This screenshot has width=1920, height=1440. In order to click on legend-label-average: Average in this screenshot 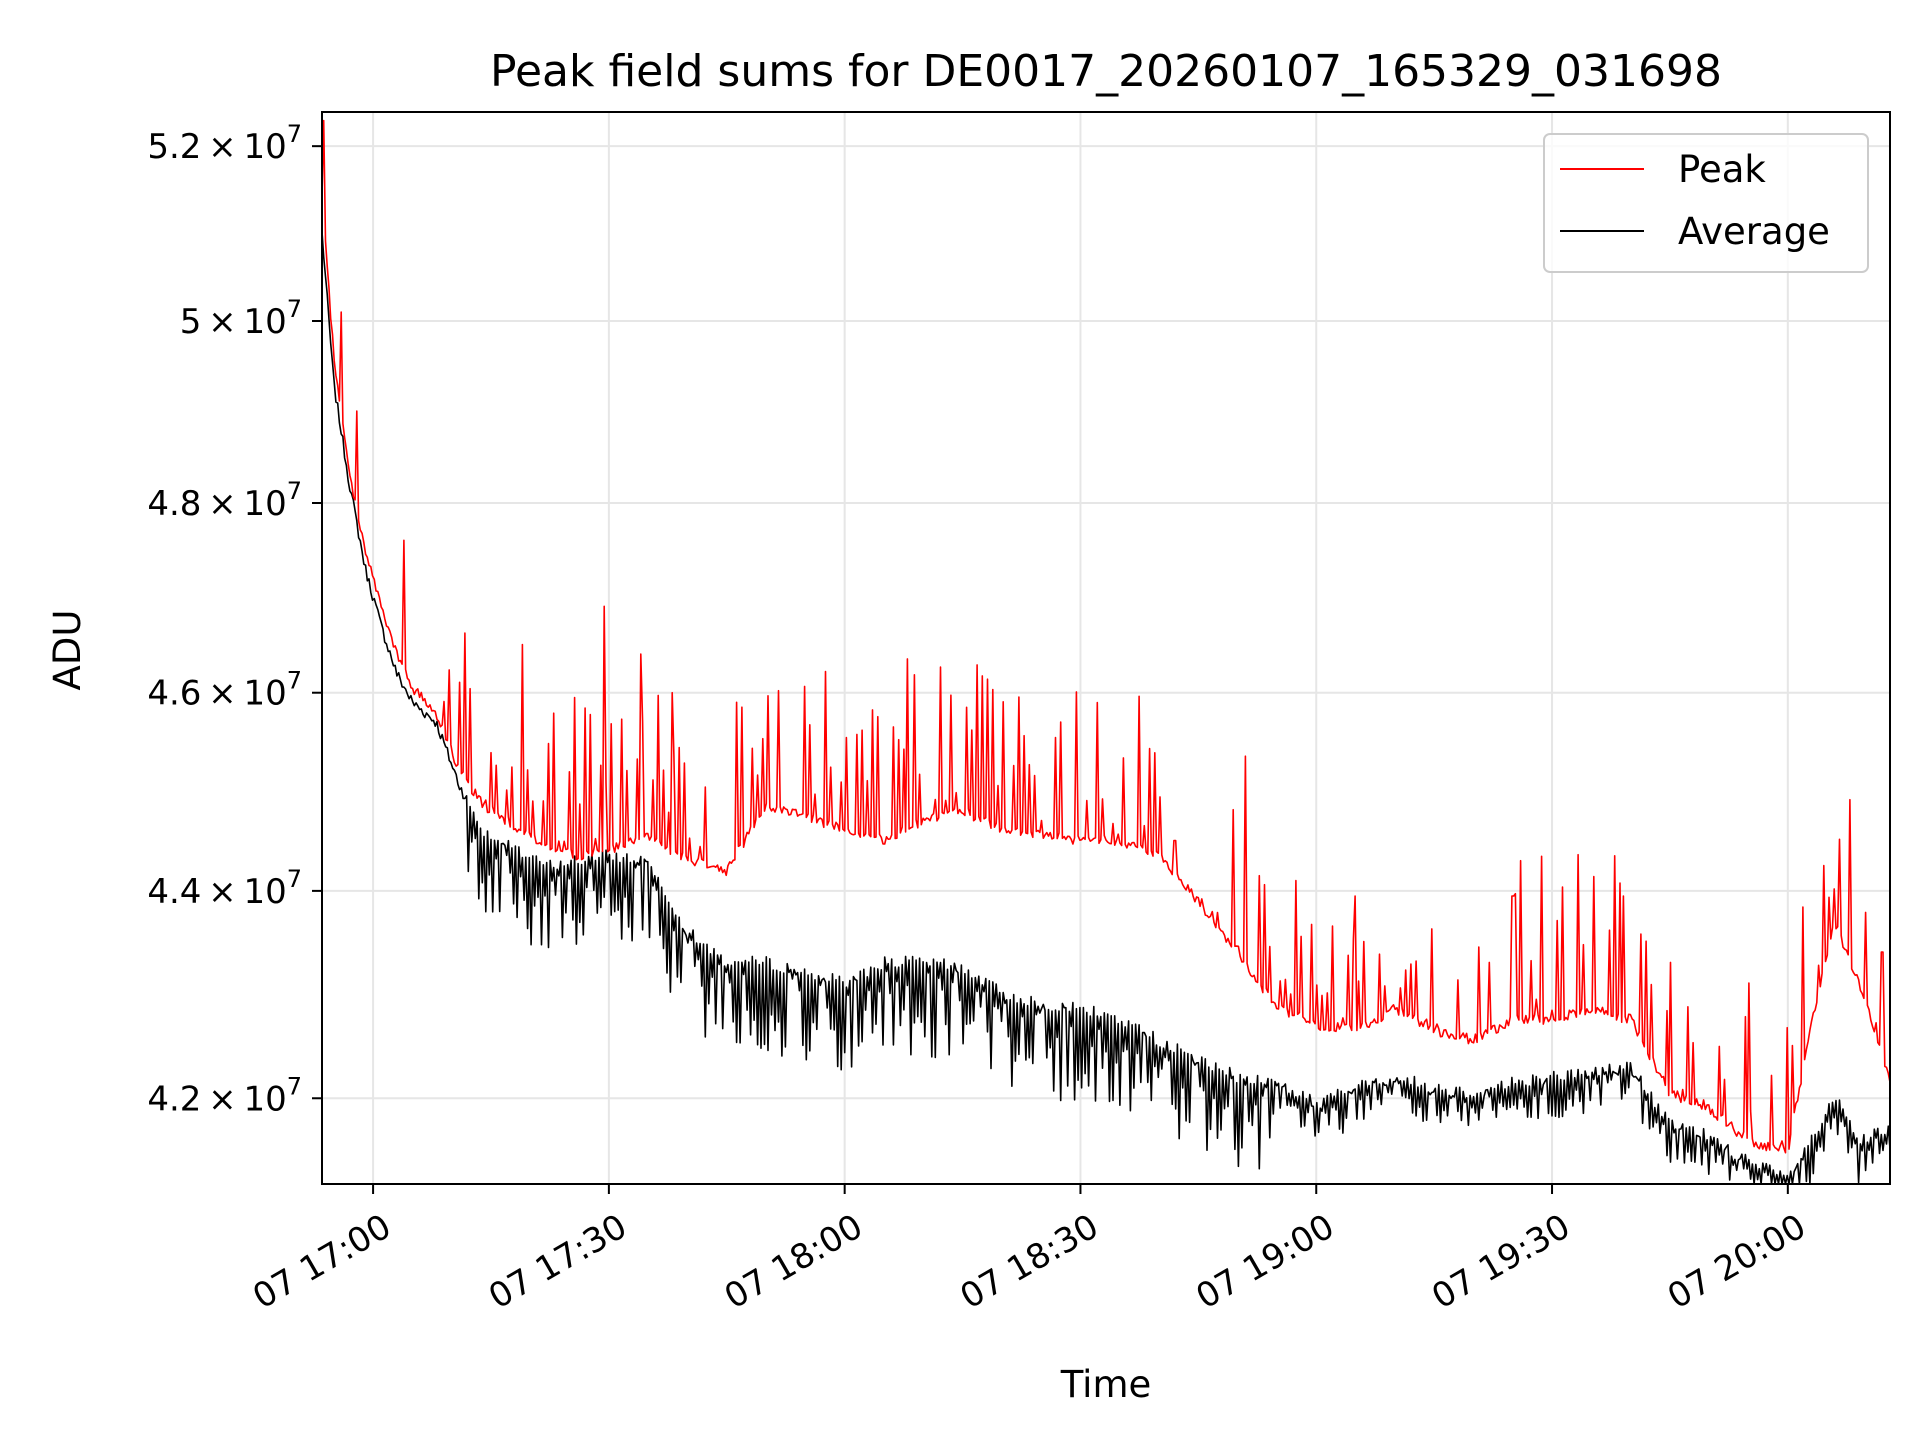, I will do `click(1754, 231)`.